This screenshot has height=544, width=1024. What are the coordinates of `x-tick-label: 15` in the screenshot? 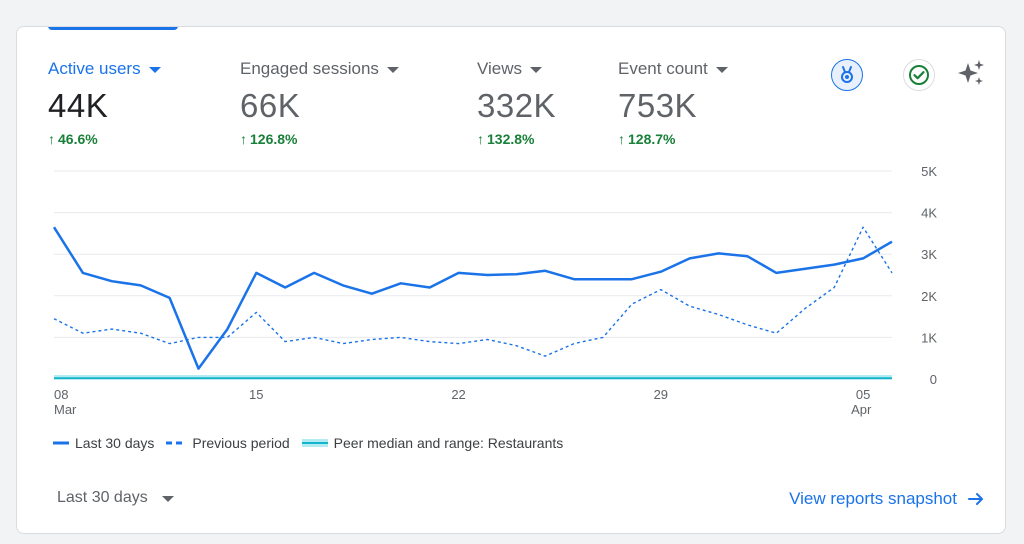 It's located at (256, 394).